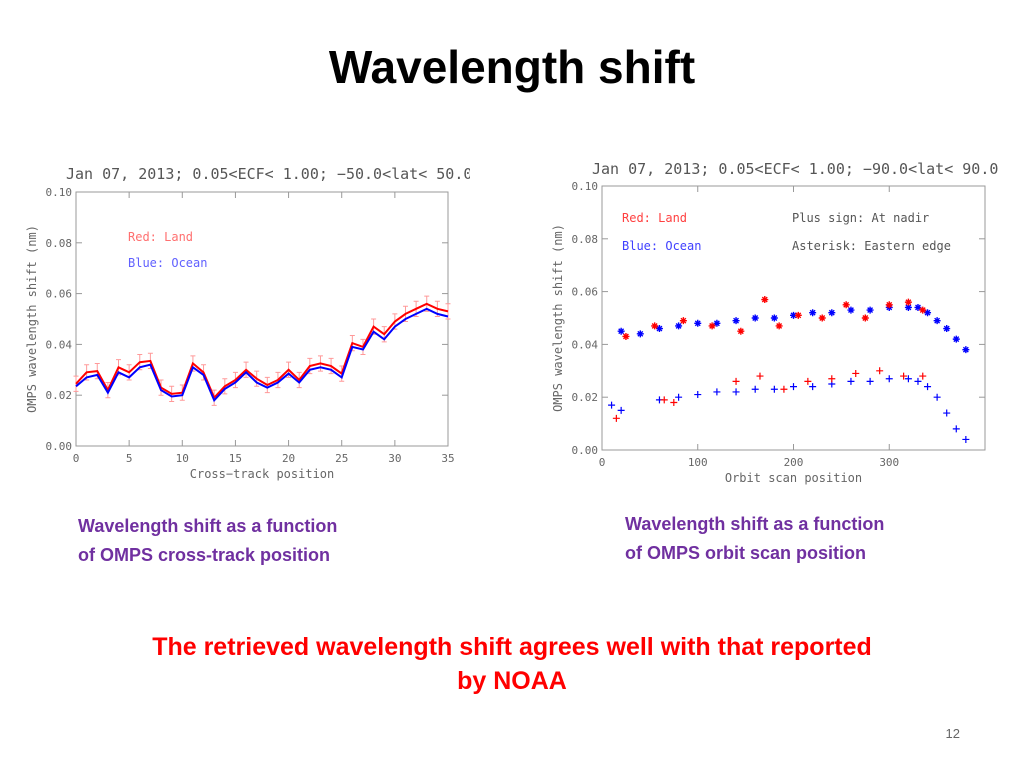 This screenshot has width=1024, height=768. I want to click on x-tick-label: 35, so click(447, 458).